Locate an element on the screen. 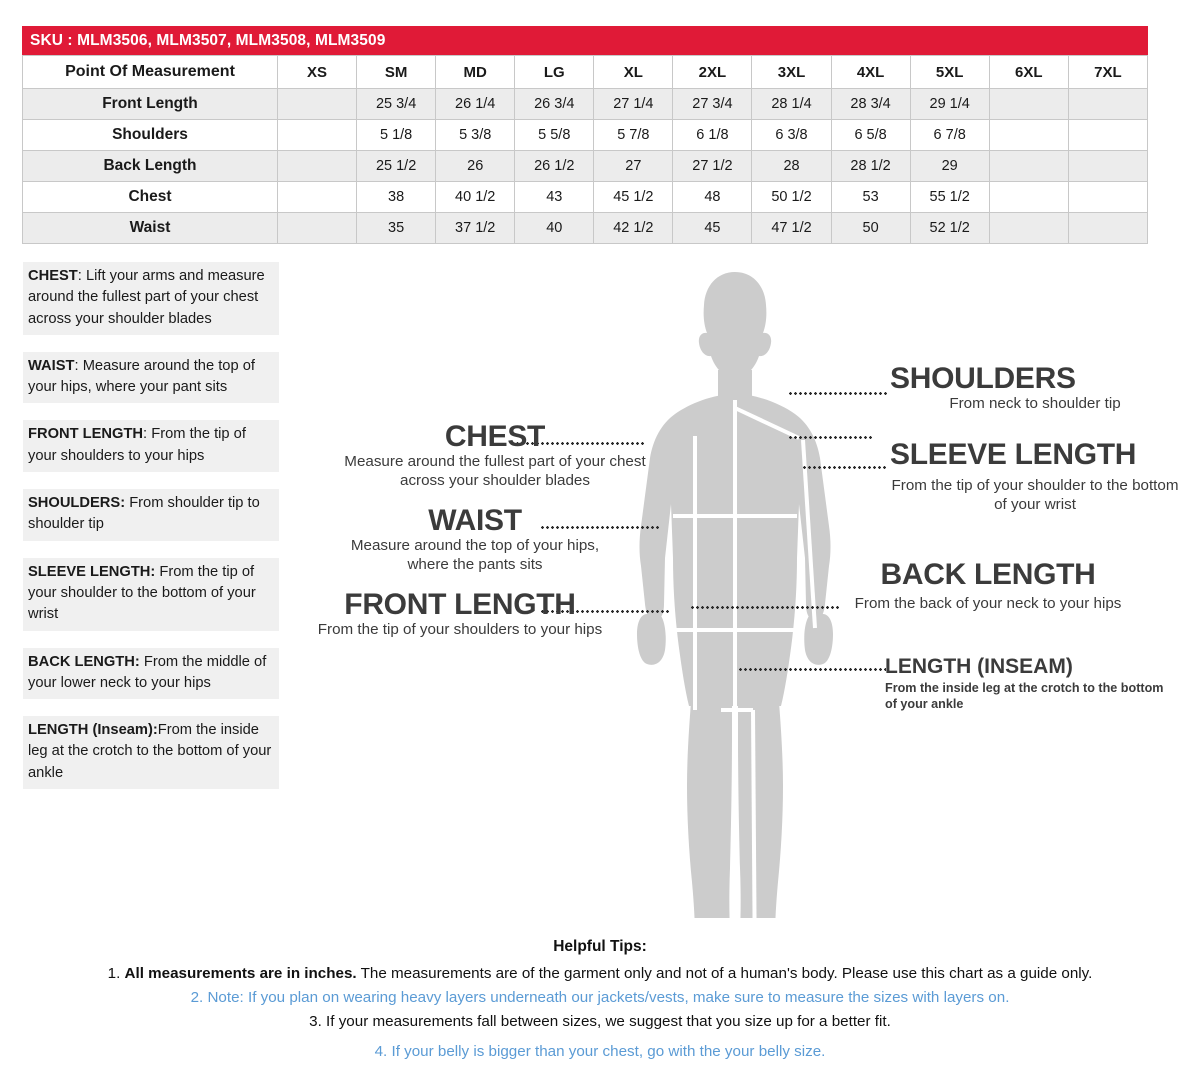 Image resolution: width=1200 pixels, height=1092 pixels. column-header-lg: LG is located at coordinates (554, 72).